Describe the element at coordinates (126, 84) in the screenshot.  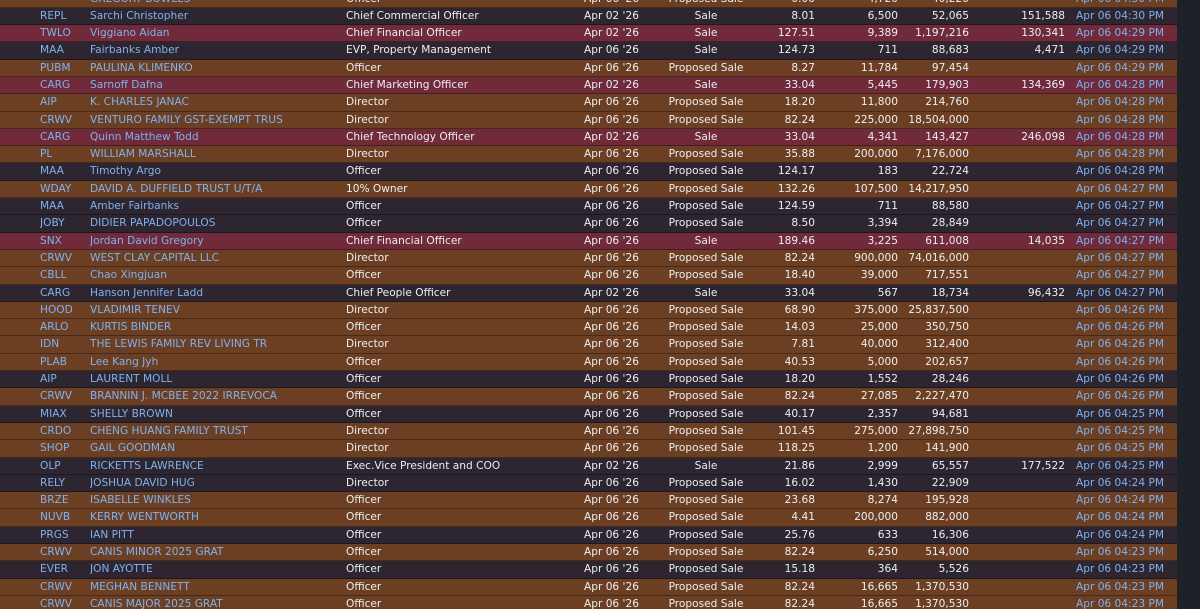
I see `insider-name-link: Sarnoff Dafna` at that location.